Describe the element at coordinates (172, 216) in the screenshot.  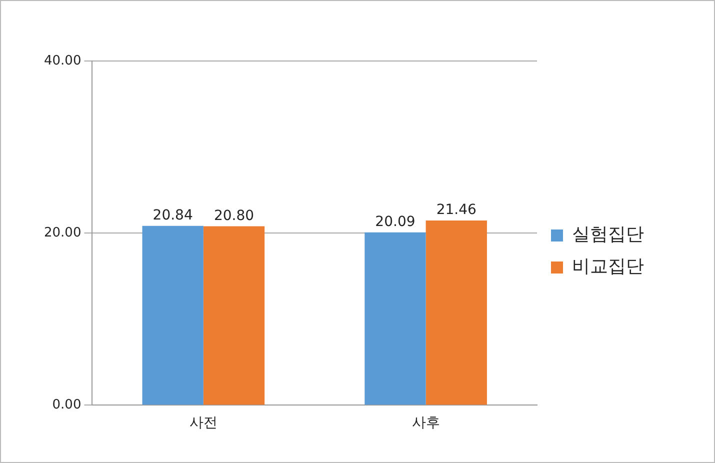
I see `data-label: 20.84` at that location.